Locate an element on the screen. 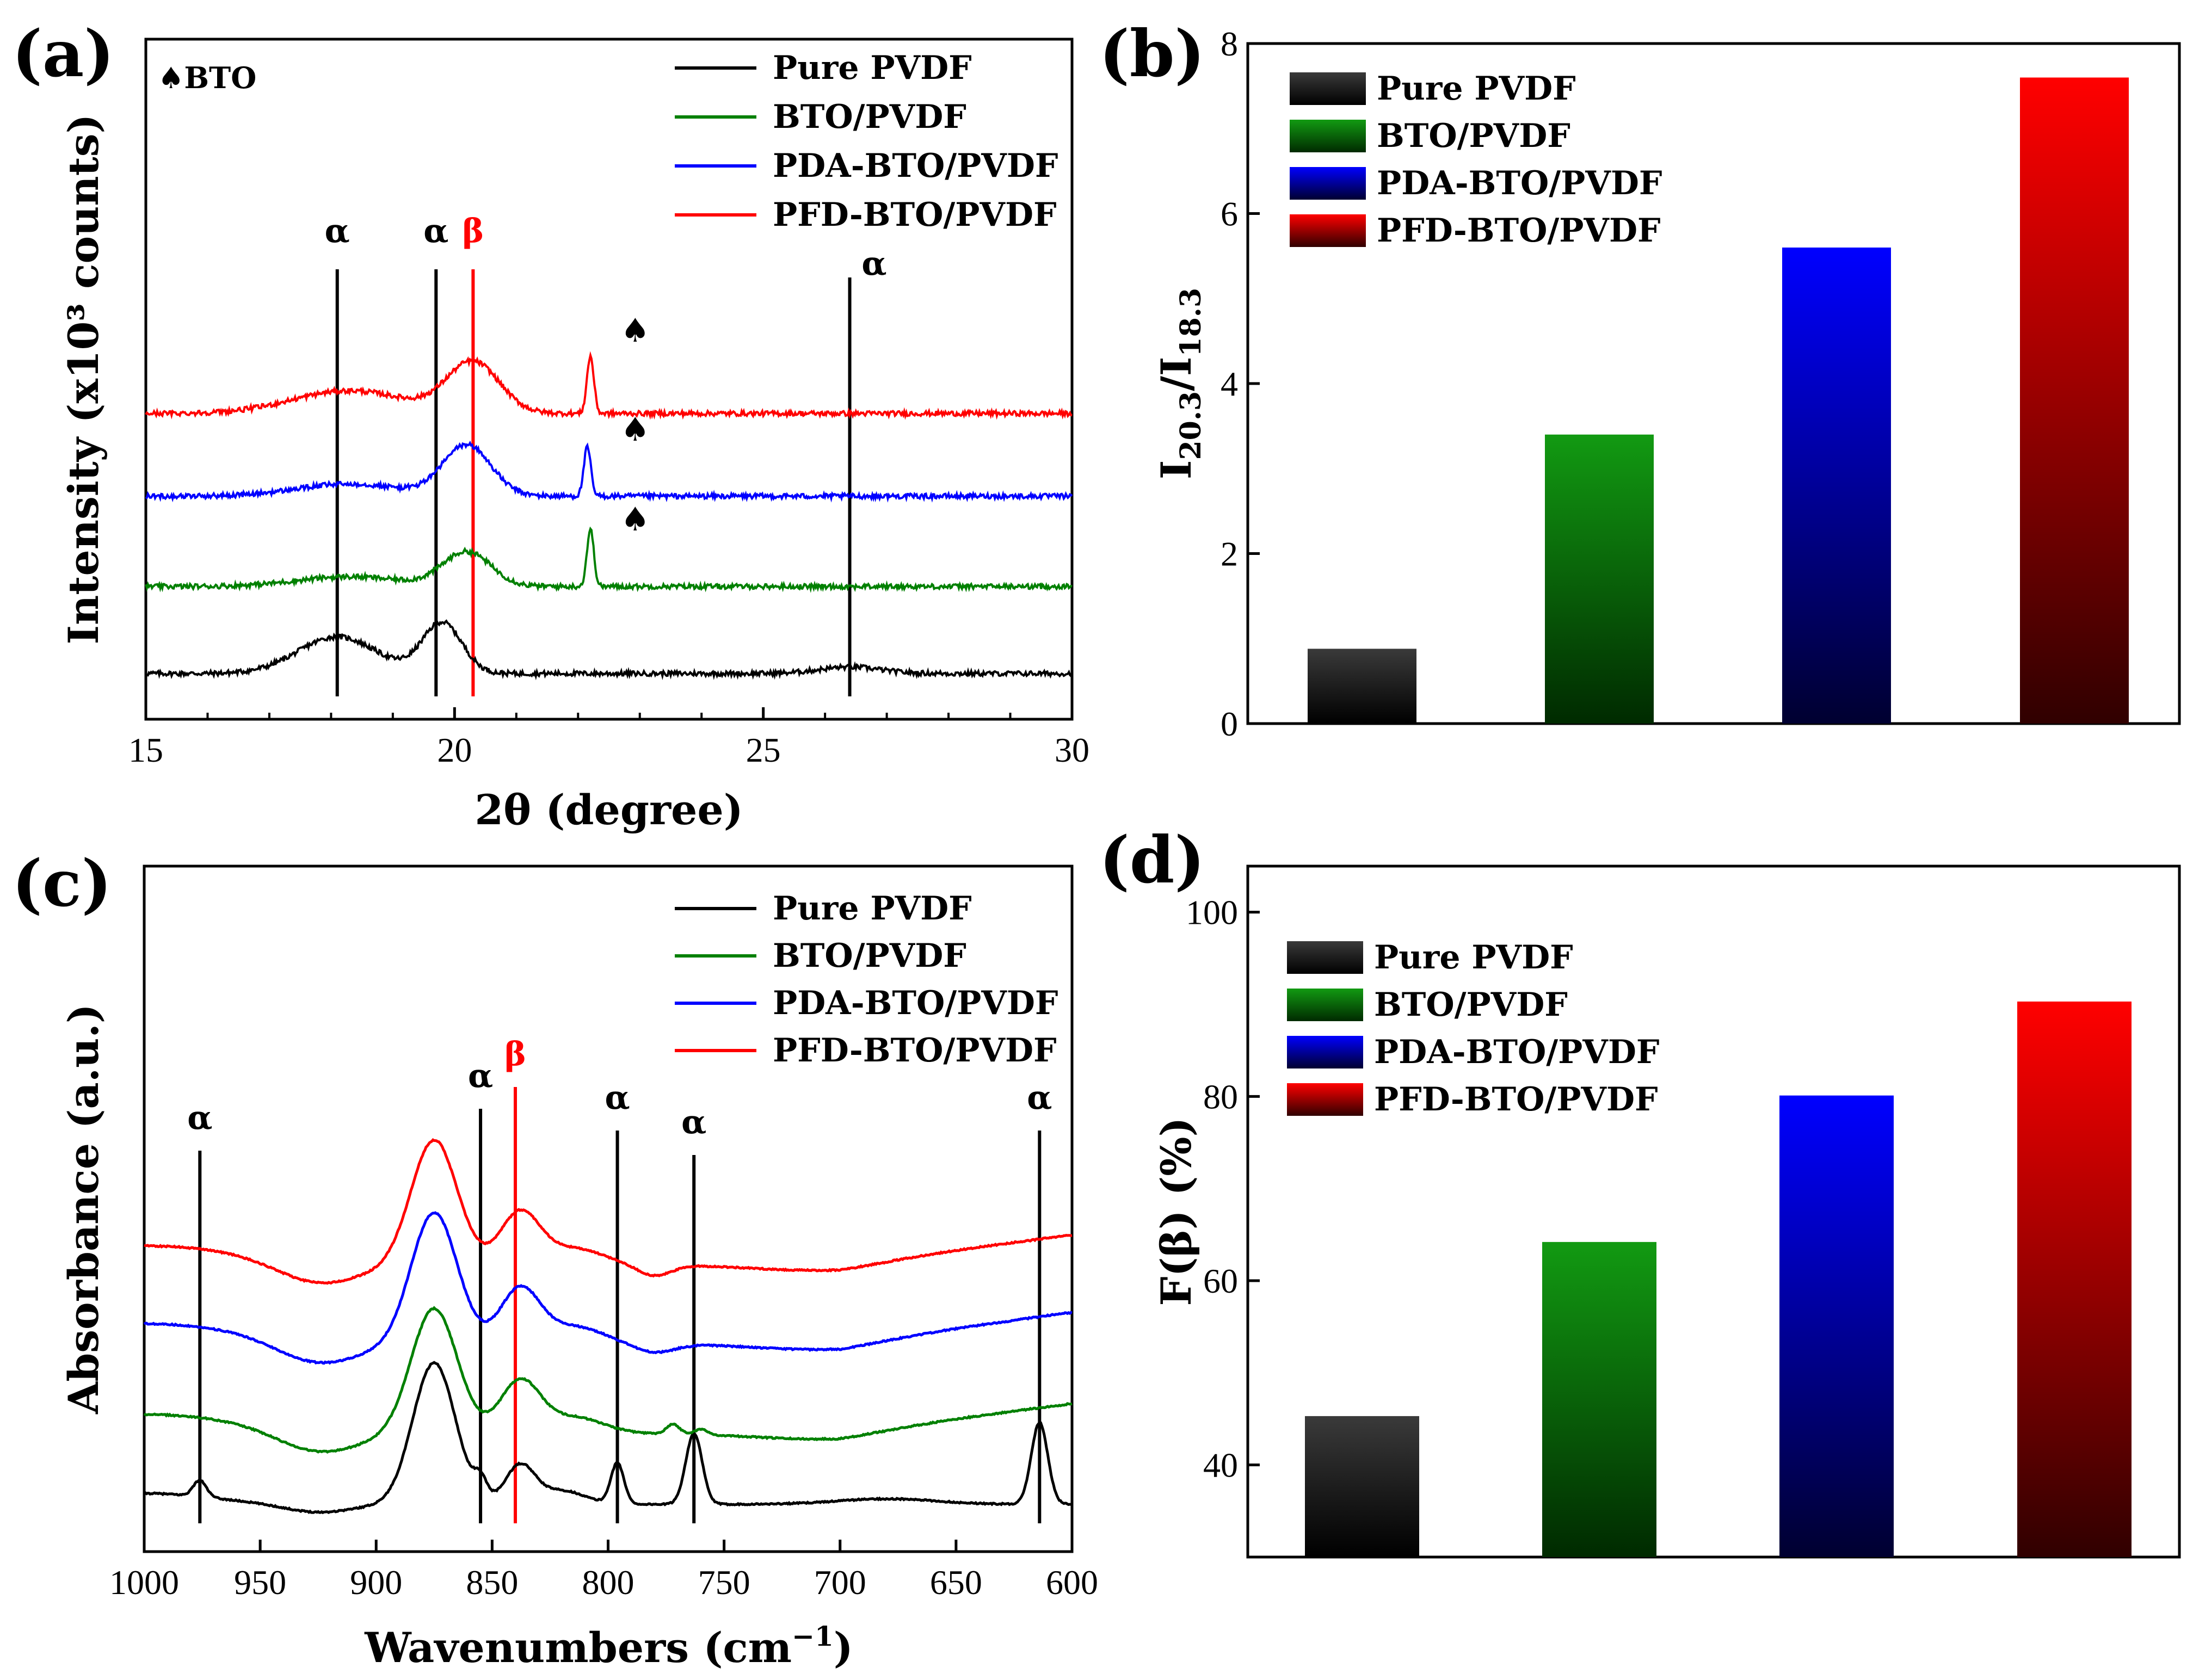  panel-a-series is located at coordinates (609, 516).